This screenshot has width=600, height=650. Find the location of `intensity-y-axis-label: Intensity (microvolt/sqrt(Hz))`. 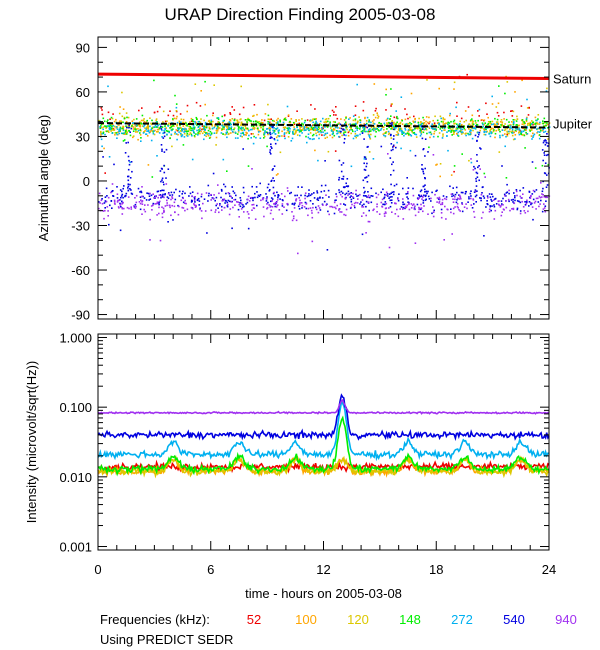

intensity-y-axis-label: Intensity (microvolt/sqrt(Hz)) is located at coordinates (31, 442).